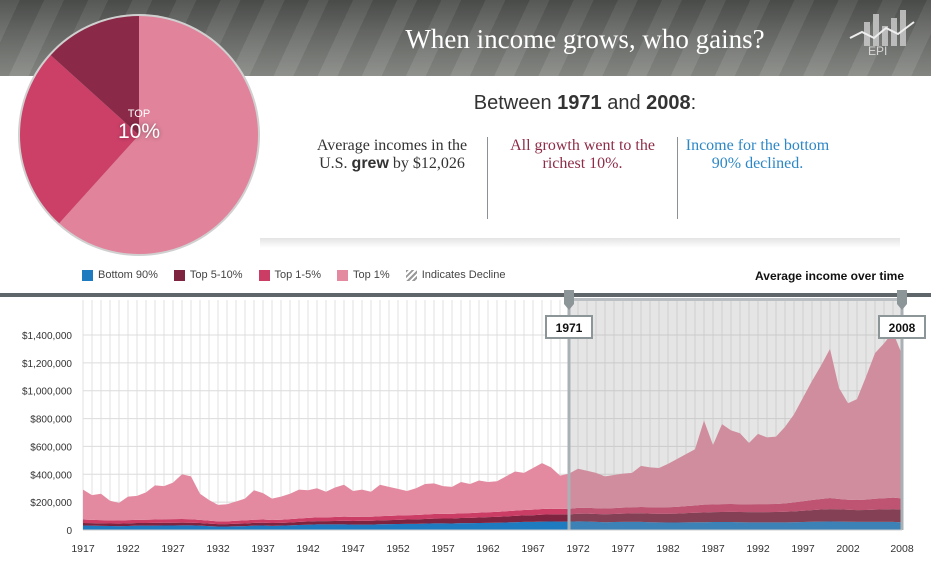 This screenshot has width=931, height=568. What do you see at coordinates (216, 275) in the screenshot?
I see `legend-label: Top 5-10%` at bounding box center [216, 275].